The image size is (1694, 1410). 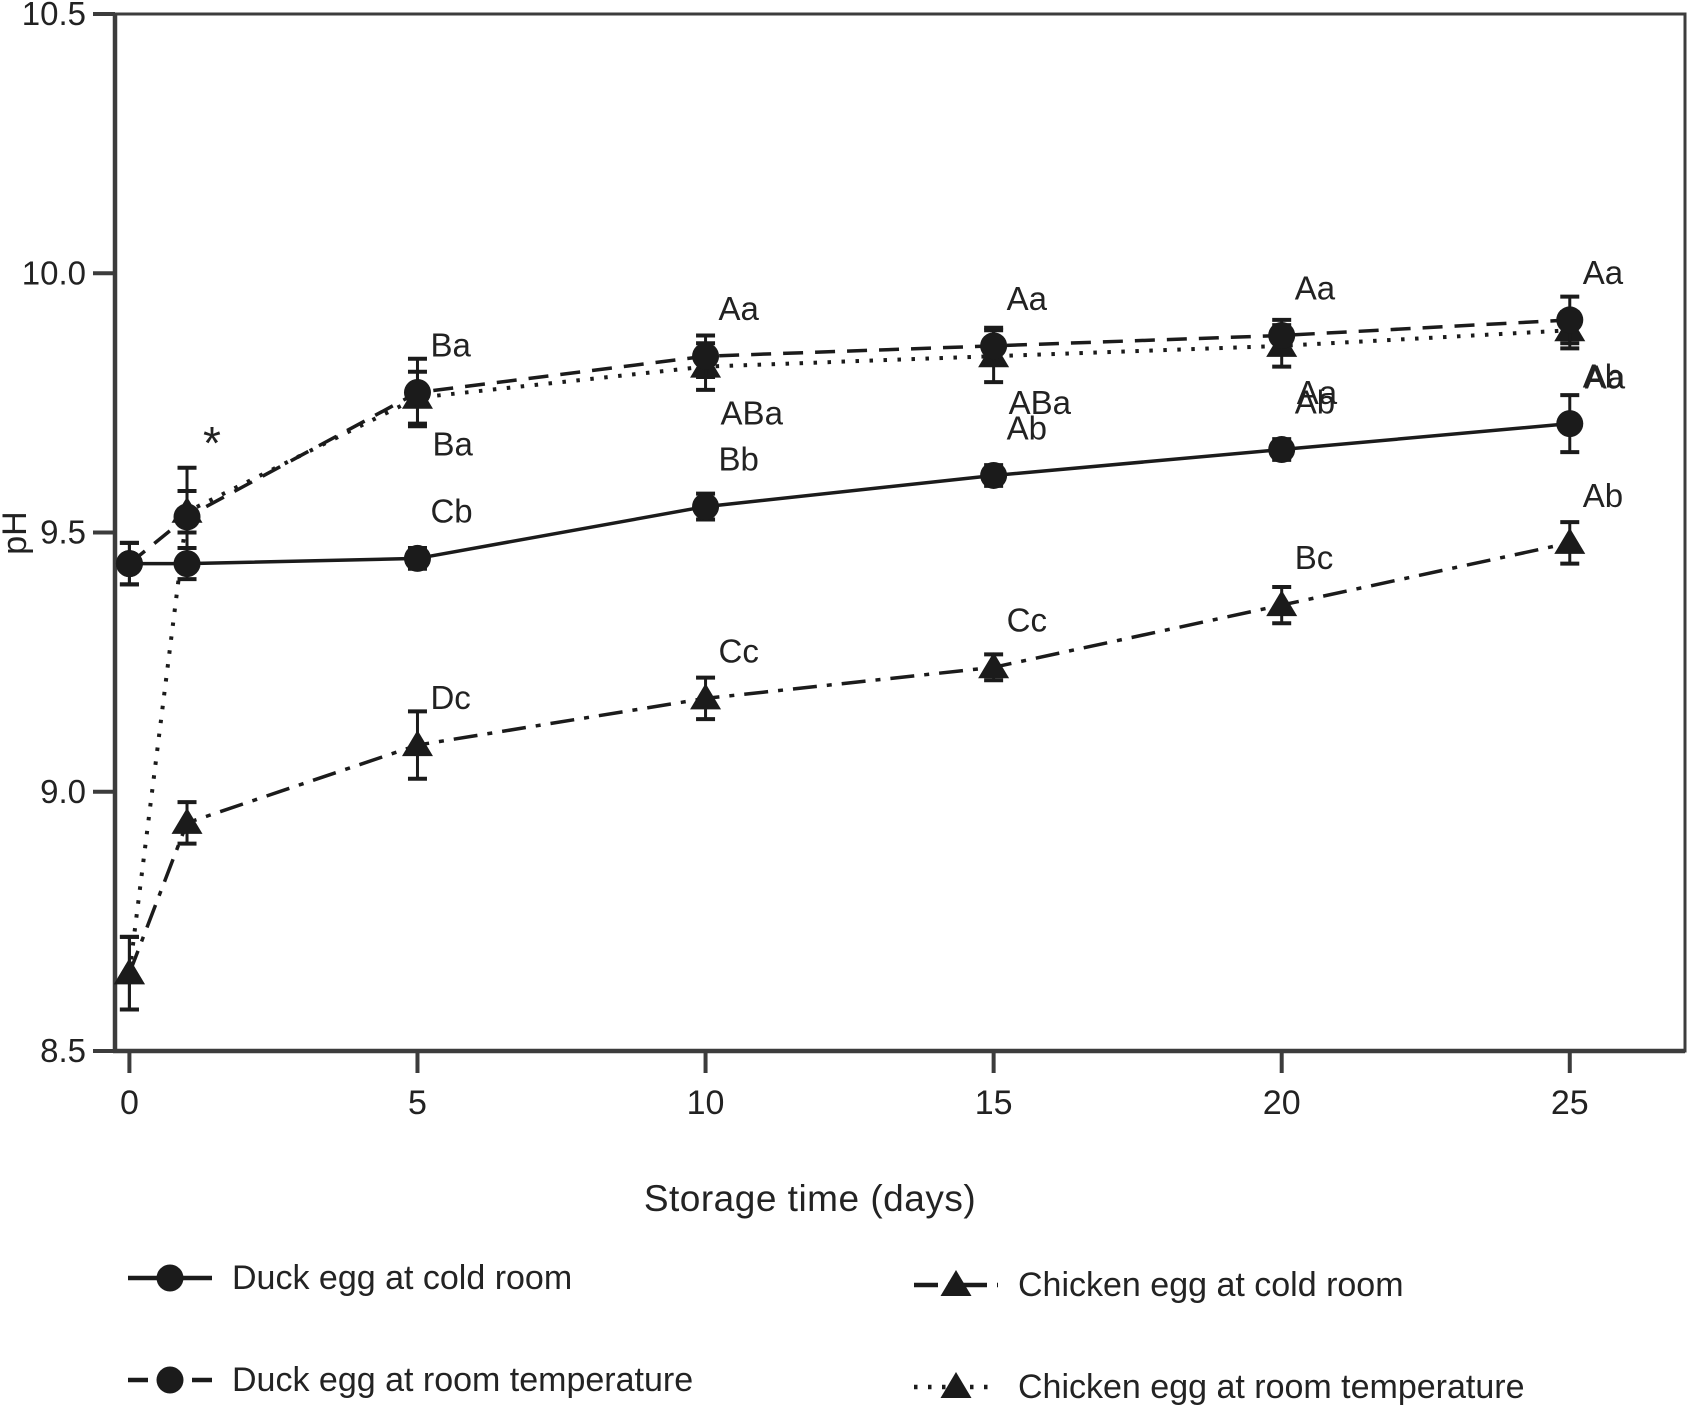 What do you see at coordinates (1570, 1103) in the screenshot?
I see `x-tick-label: 25` at bounding box center [1570, 1103].